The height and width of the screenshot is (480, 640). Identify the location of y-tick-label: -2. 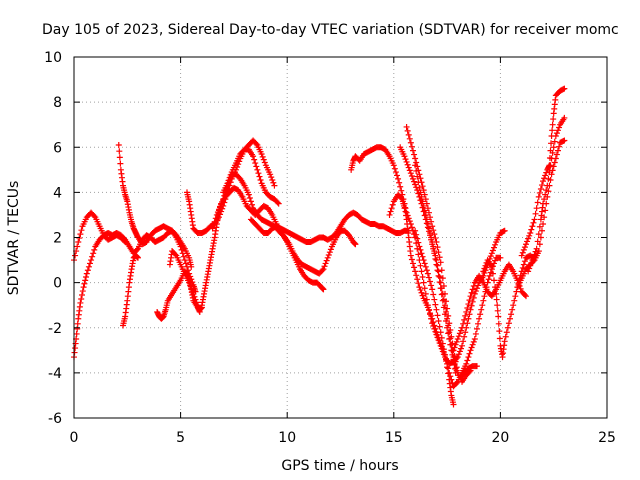
(55, 329).